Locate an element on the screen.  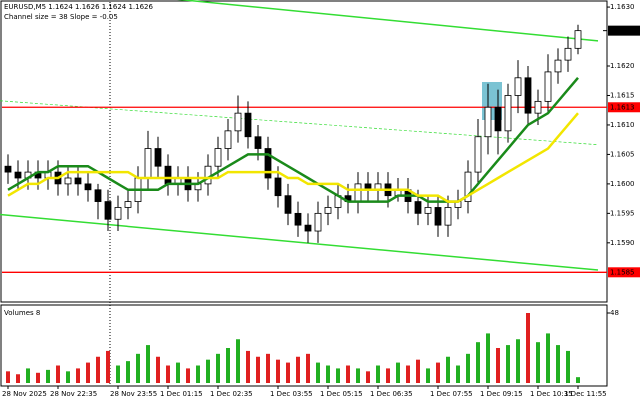
volume-title: Volumes 8 is located at coordinates (22, 313).